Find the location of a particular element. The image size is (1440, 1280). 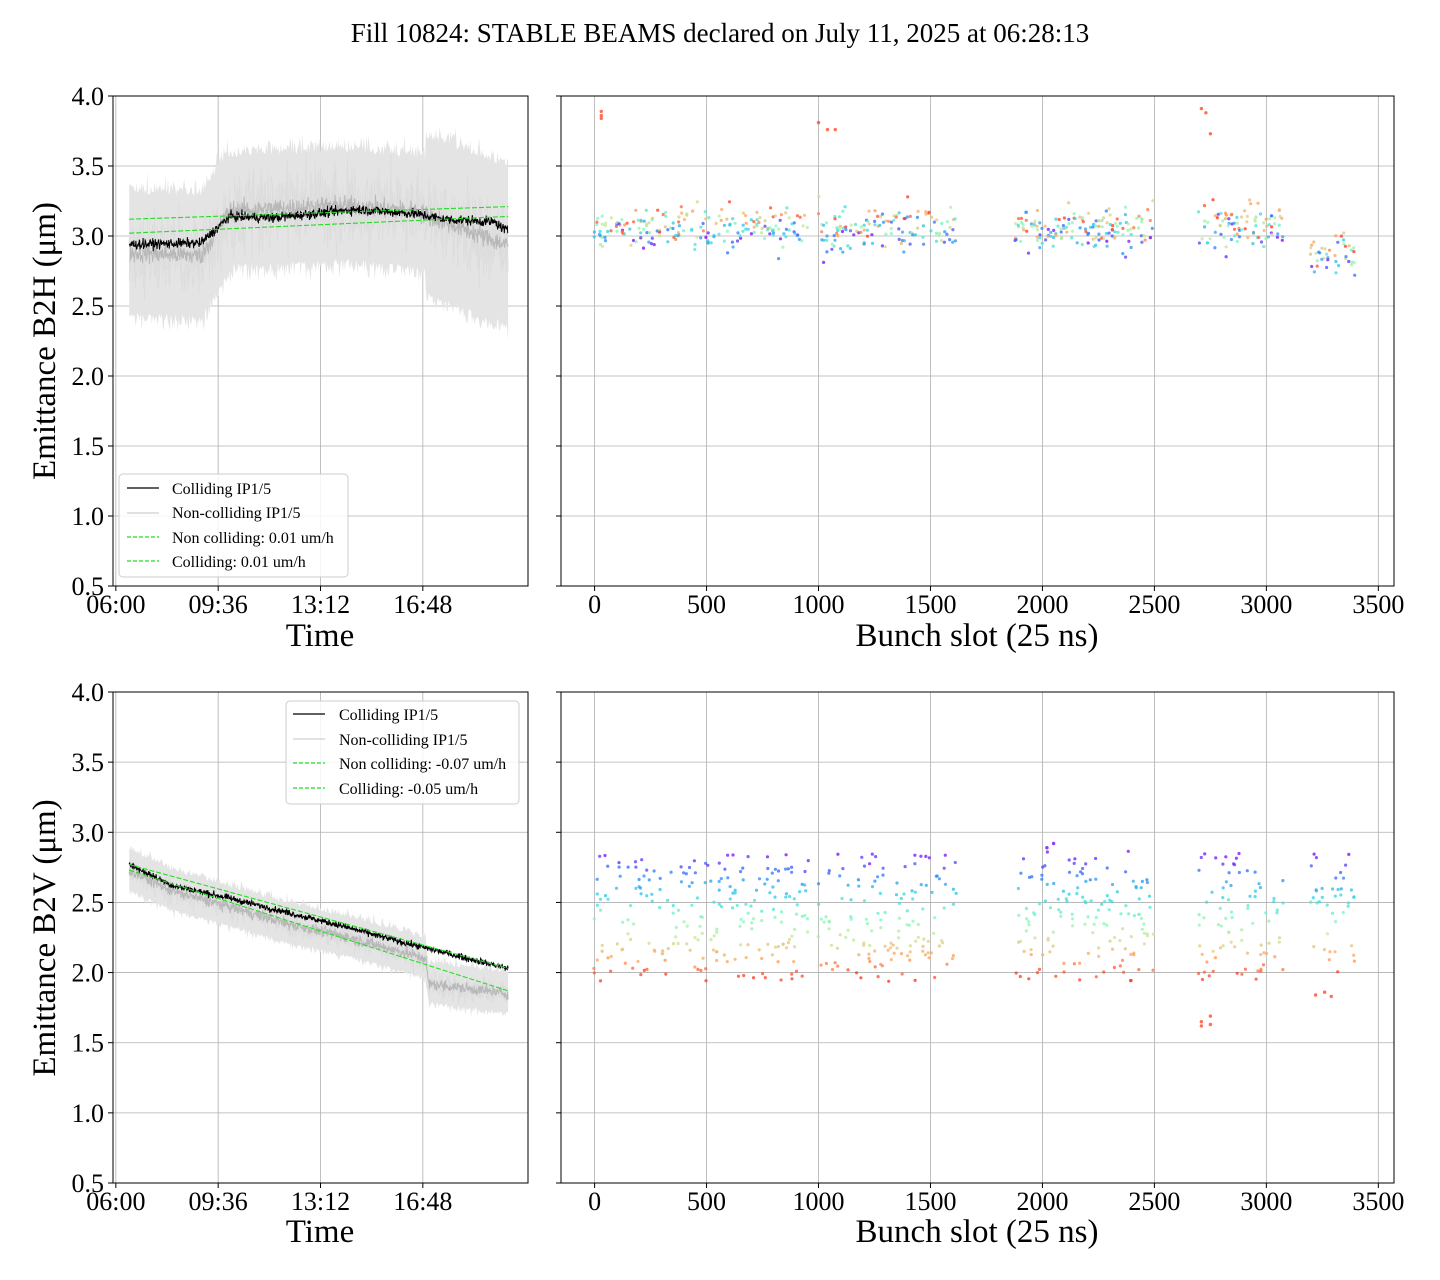

y-tick-label: 4.0 is located at coordinates (88, 96).